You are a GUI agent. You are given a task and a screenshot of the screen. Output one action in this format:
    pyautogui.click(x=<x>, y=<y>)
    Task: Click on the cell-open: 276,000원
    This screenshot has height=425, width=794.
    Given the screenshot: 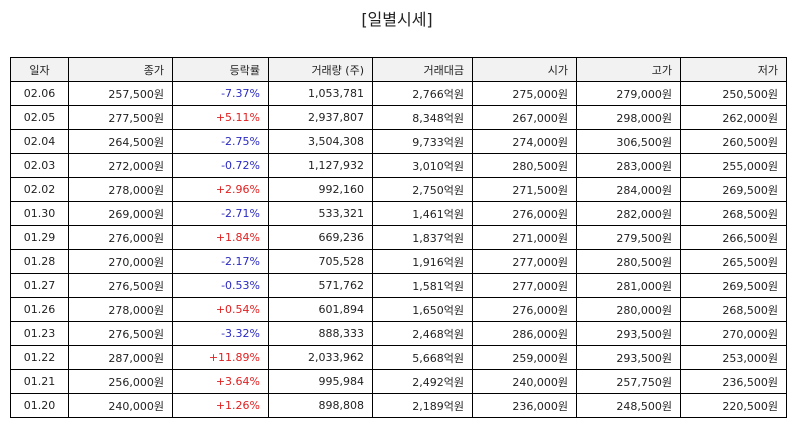 What is the action you would take?
    pyautogui.click(x=524, y=309)
    